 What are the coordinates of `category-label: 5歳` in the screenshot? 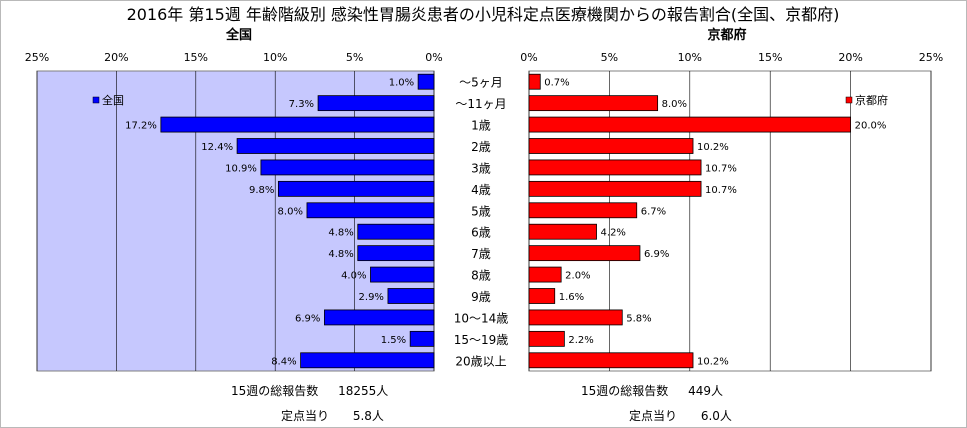 It's located at (481, 211).